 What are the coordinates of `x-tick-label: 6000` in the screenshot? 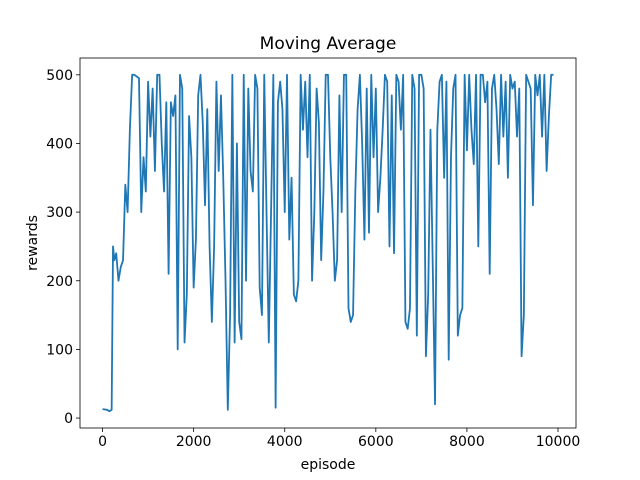 It's located at (376, 442).